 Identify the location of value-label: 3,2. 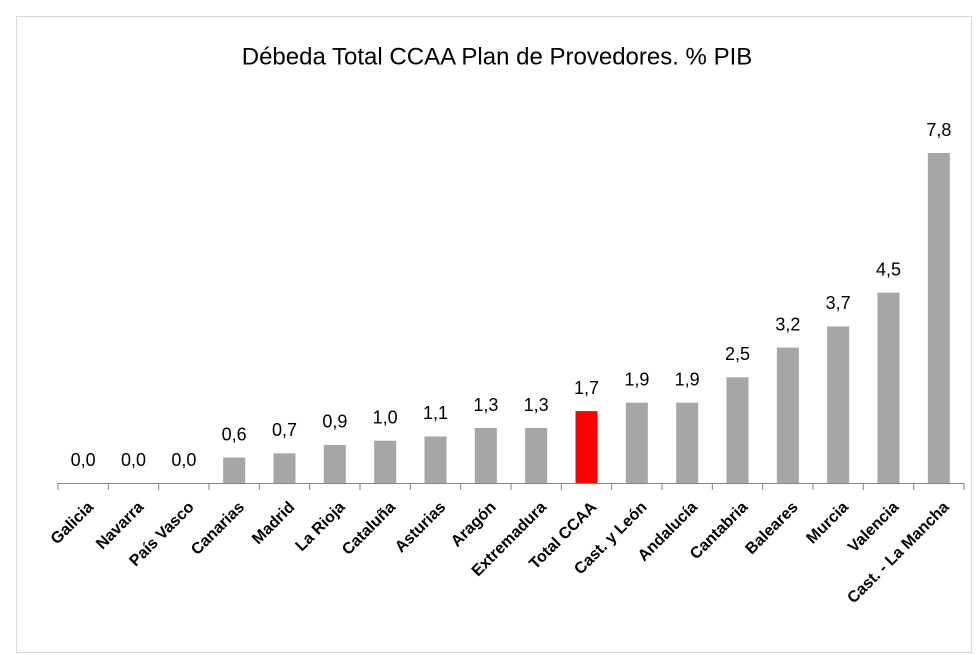
(787, 324).